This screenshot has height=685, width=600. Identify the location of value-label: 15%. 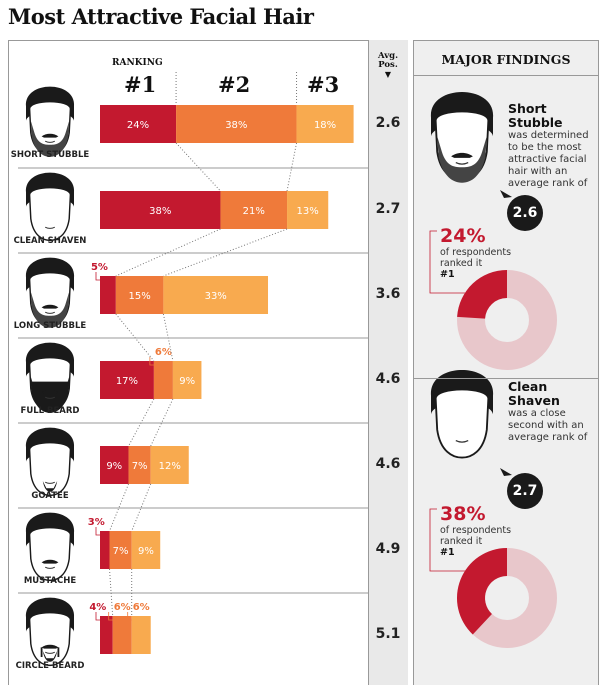
(140, 296).